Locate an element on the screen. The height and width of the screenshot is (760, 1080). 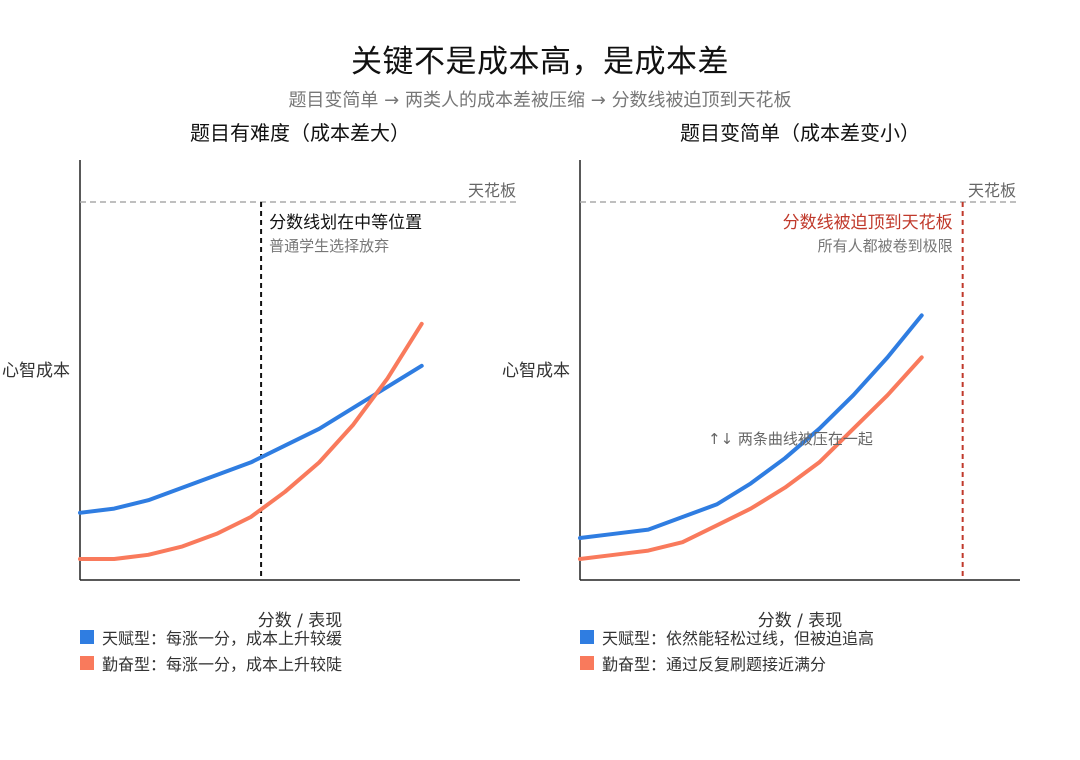
legend-label-talent: 天赋型：每涨一分，成本上升较缓 is located at coordinates (222, 638).